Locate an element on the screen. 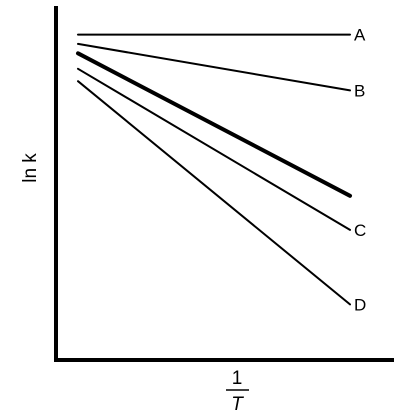 The width and height of the screenshot is (414, 416). x-axis-label-numerator: 1 is located at coordinates (237, 378).